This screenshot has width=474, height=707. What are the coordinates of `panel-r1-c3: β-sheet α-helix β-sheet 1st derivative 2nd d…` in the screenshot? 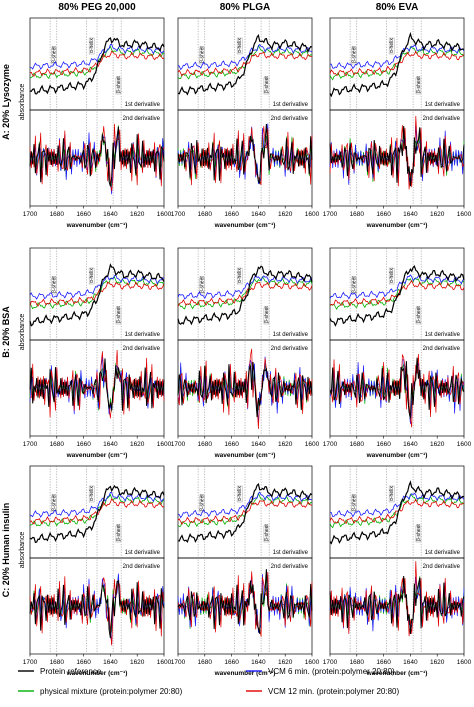 It's located at (397, 123).